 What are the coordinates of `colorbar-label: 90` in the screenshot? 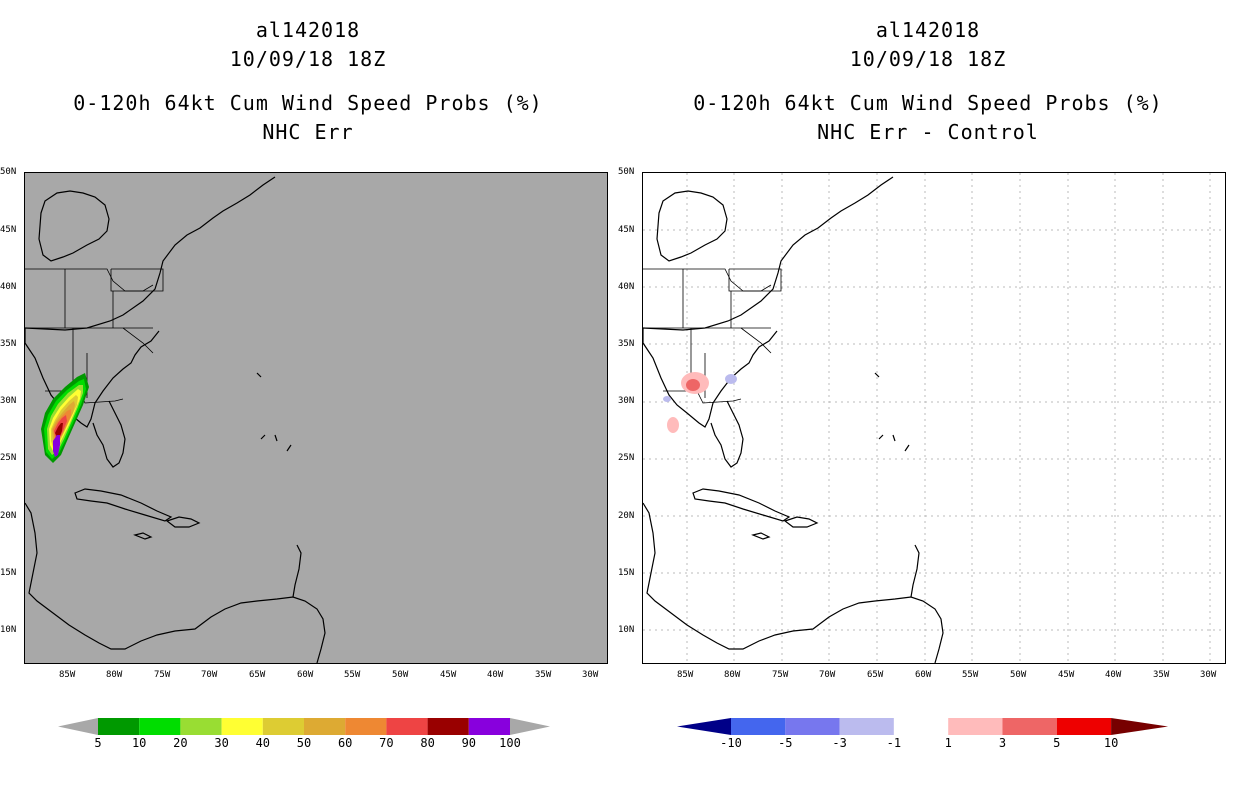 It's located at (469, 743).